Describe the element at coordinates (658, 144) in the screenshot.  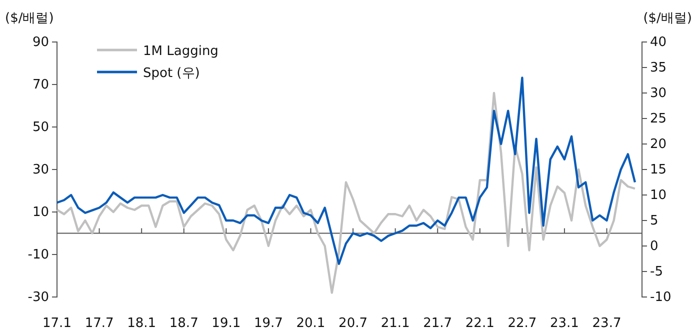
I see `y2-tick-label: 20` at that location.